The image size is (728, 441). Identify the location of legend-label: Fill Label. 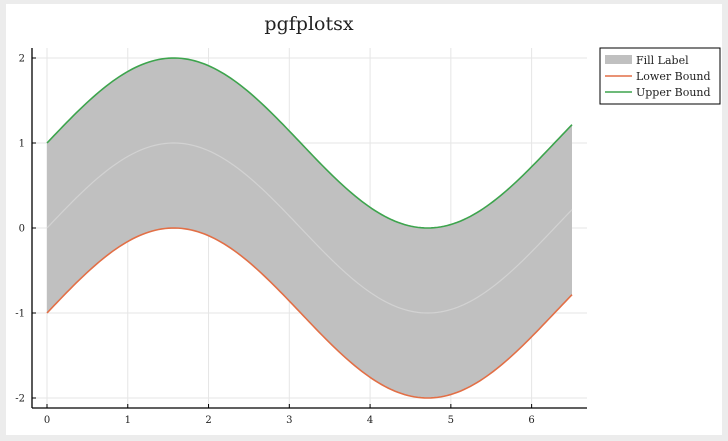
(662, 60).